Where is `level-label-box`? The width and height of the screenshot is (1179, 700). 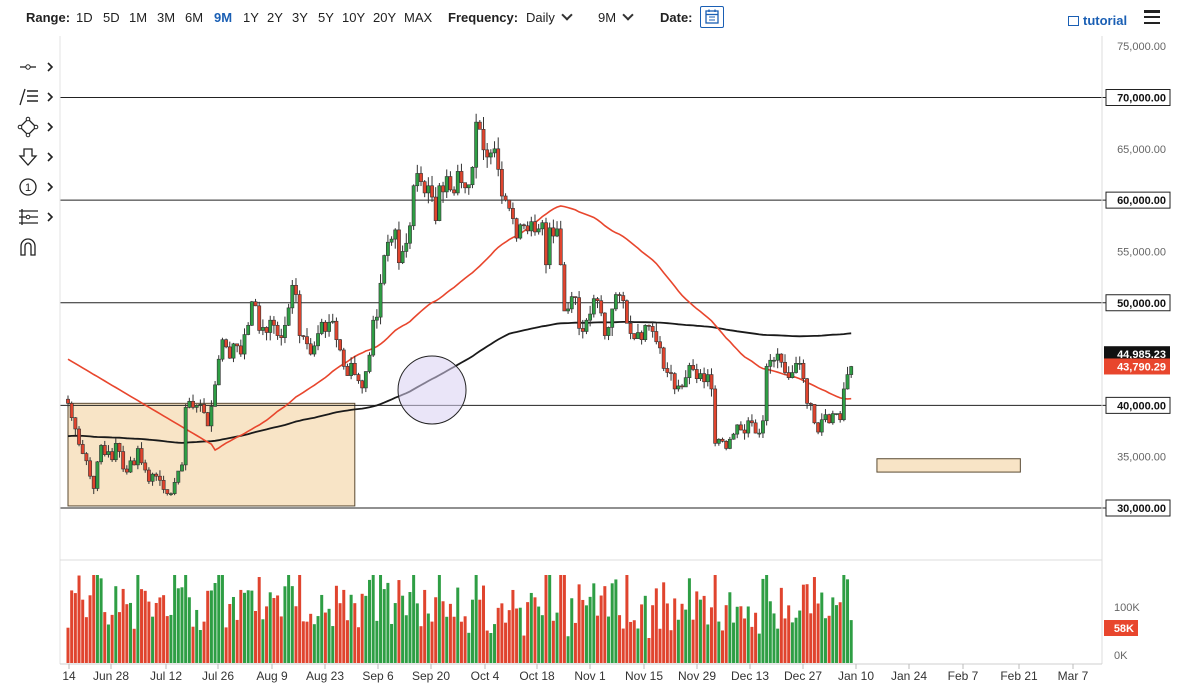
level-label-box is located at coordinates (1138, 303).